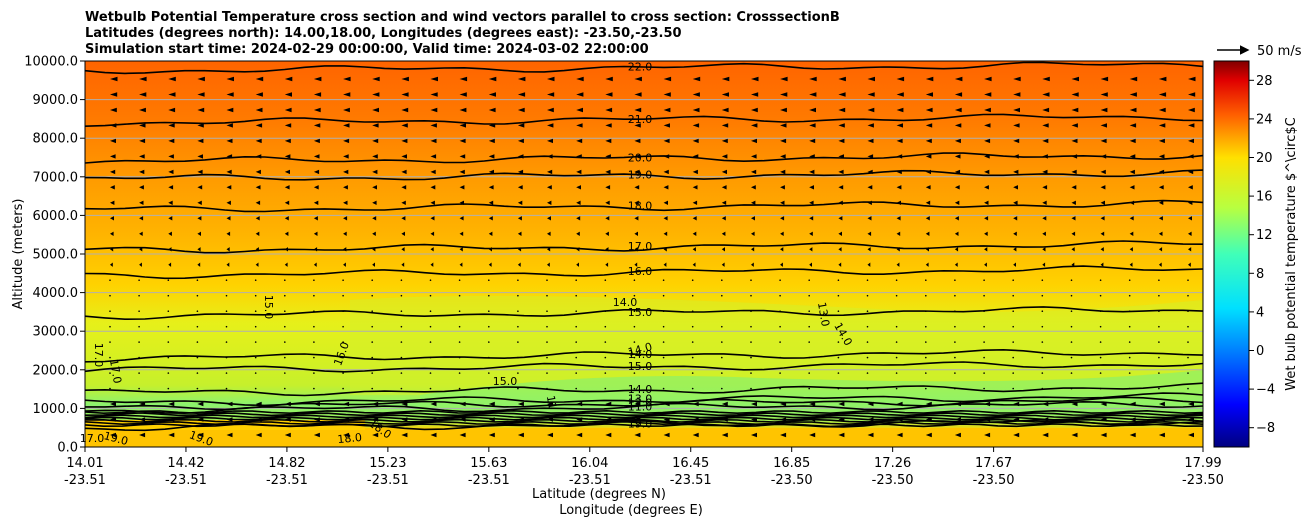  What do you see at coordinates (644, 272) in the screenshot?
I see `contour-line` at bounding box center [644, 272].